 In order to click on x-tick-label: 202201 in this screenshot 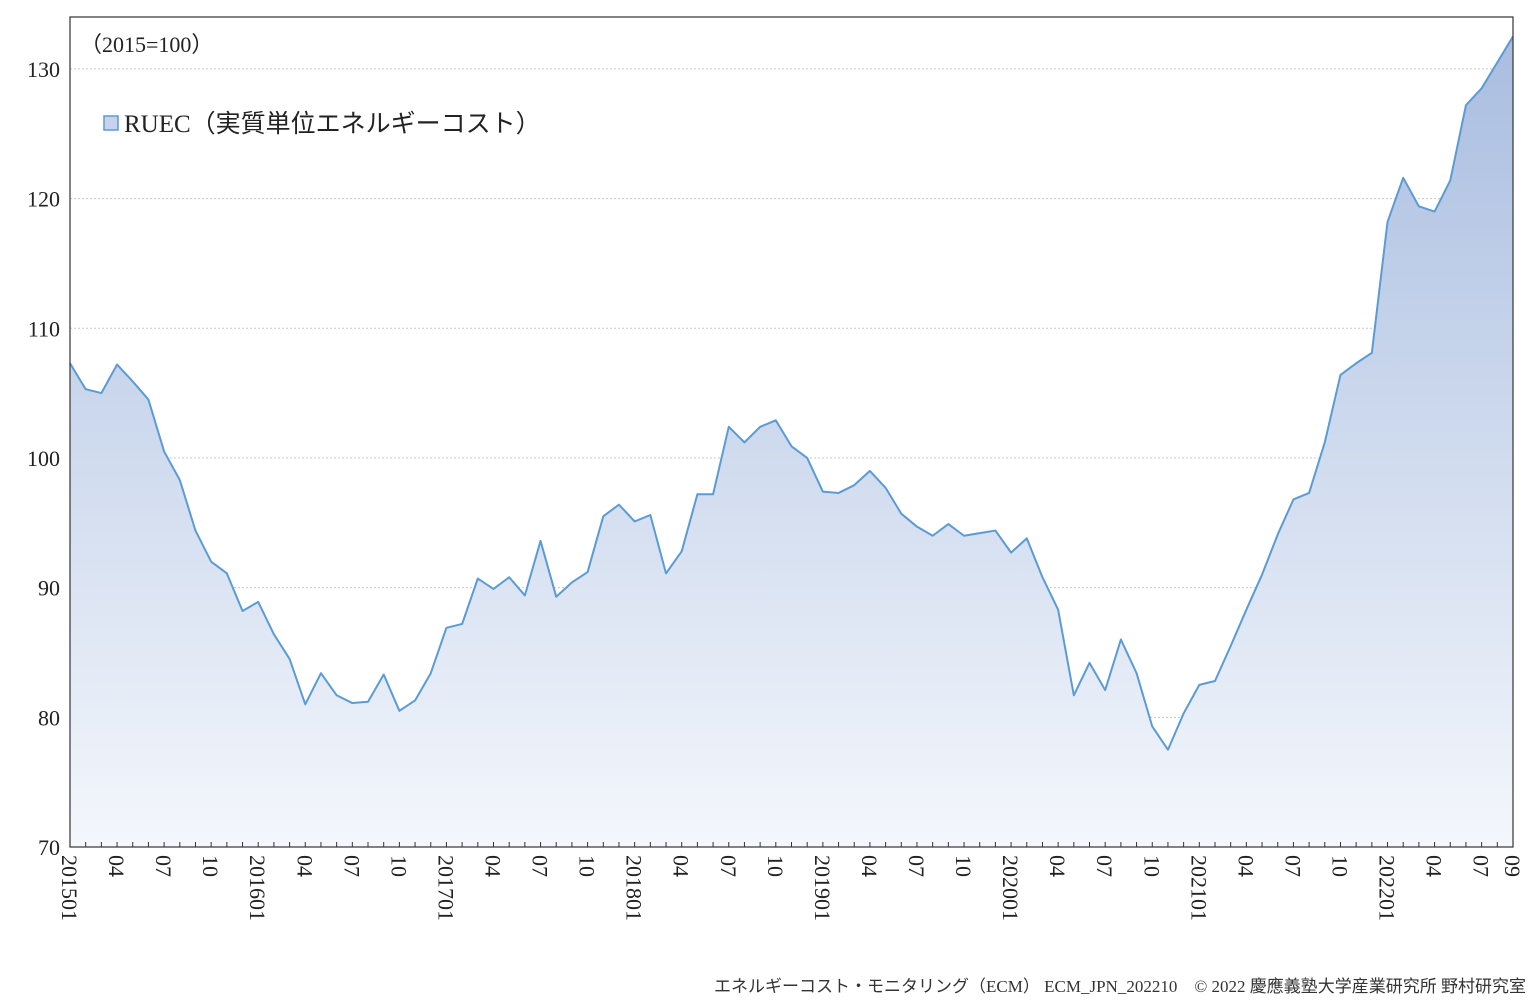, I will do `click(1387, 888)`.